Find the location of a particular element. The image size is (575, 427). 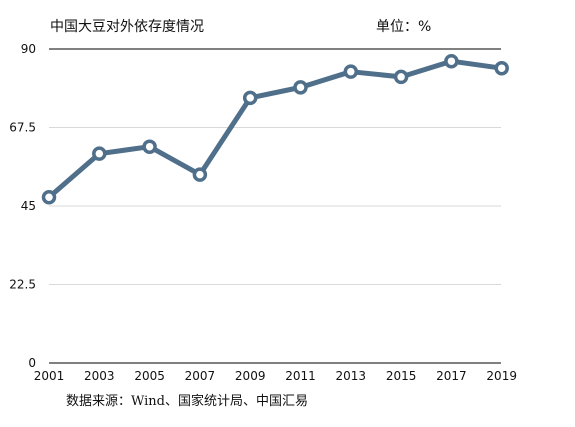

y-tick-label: 22.5 is located at coordinates (22, 285).